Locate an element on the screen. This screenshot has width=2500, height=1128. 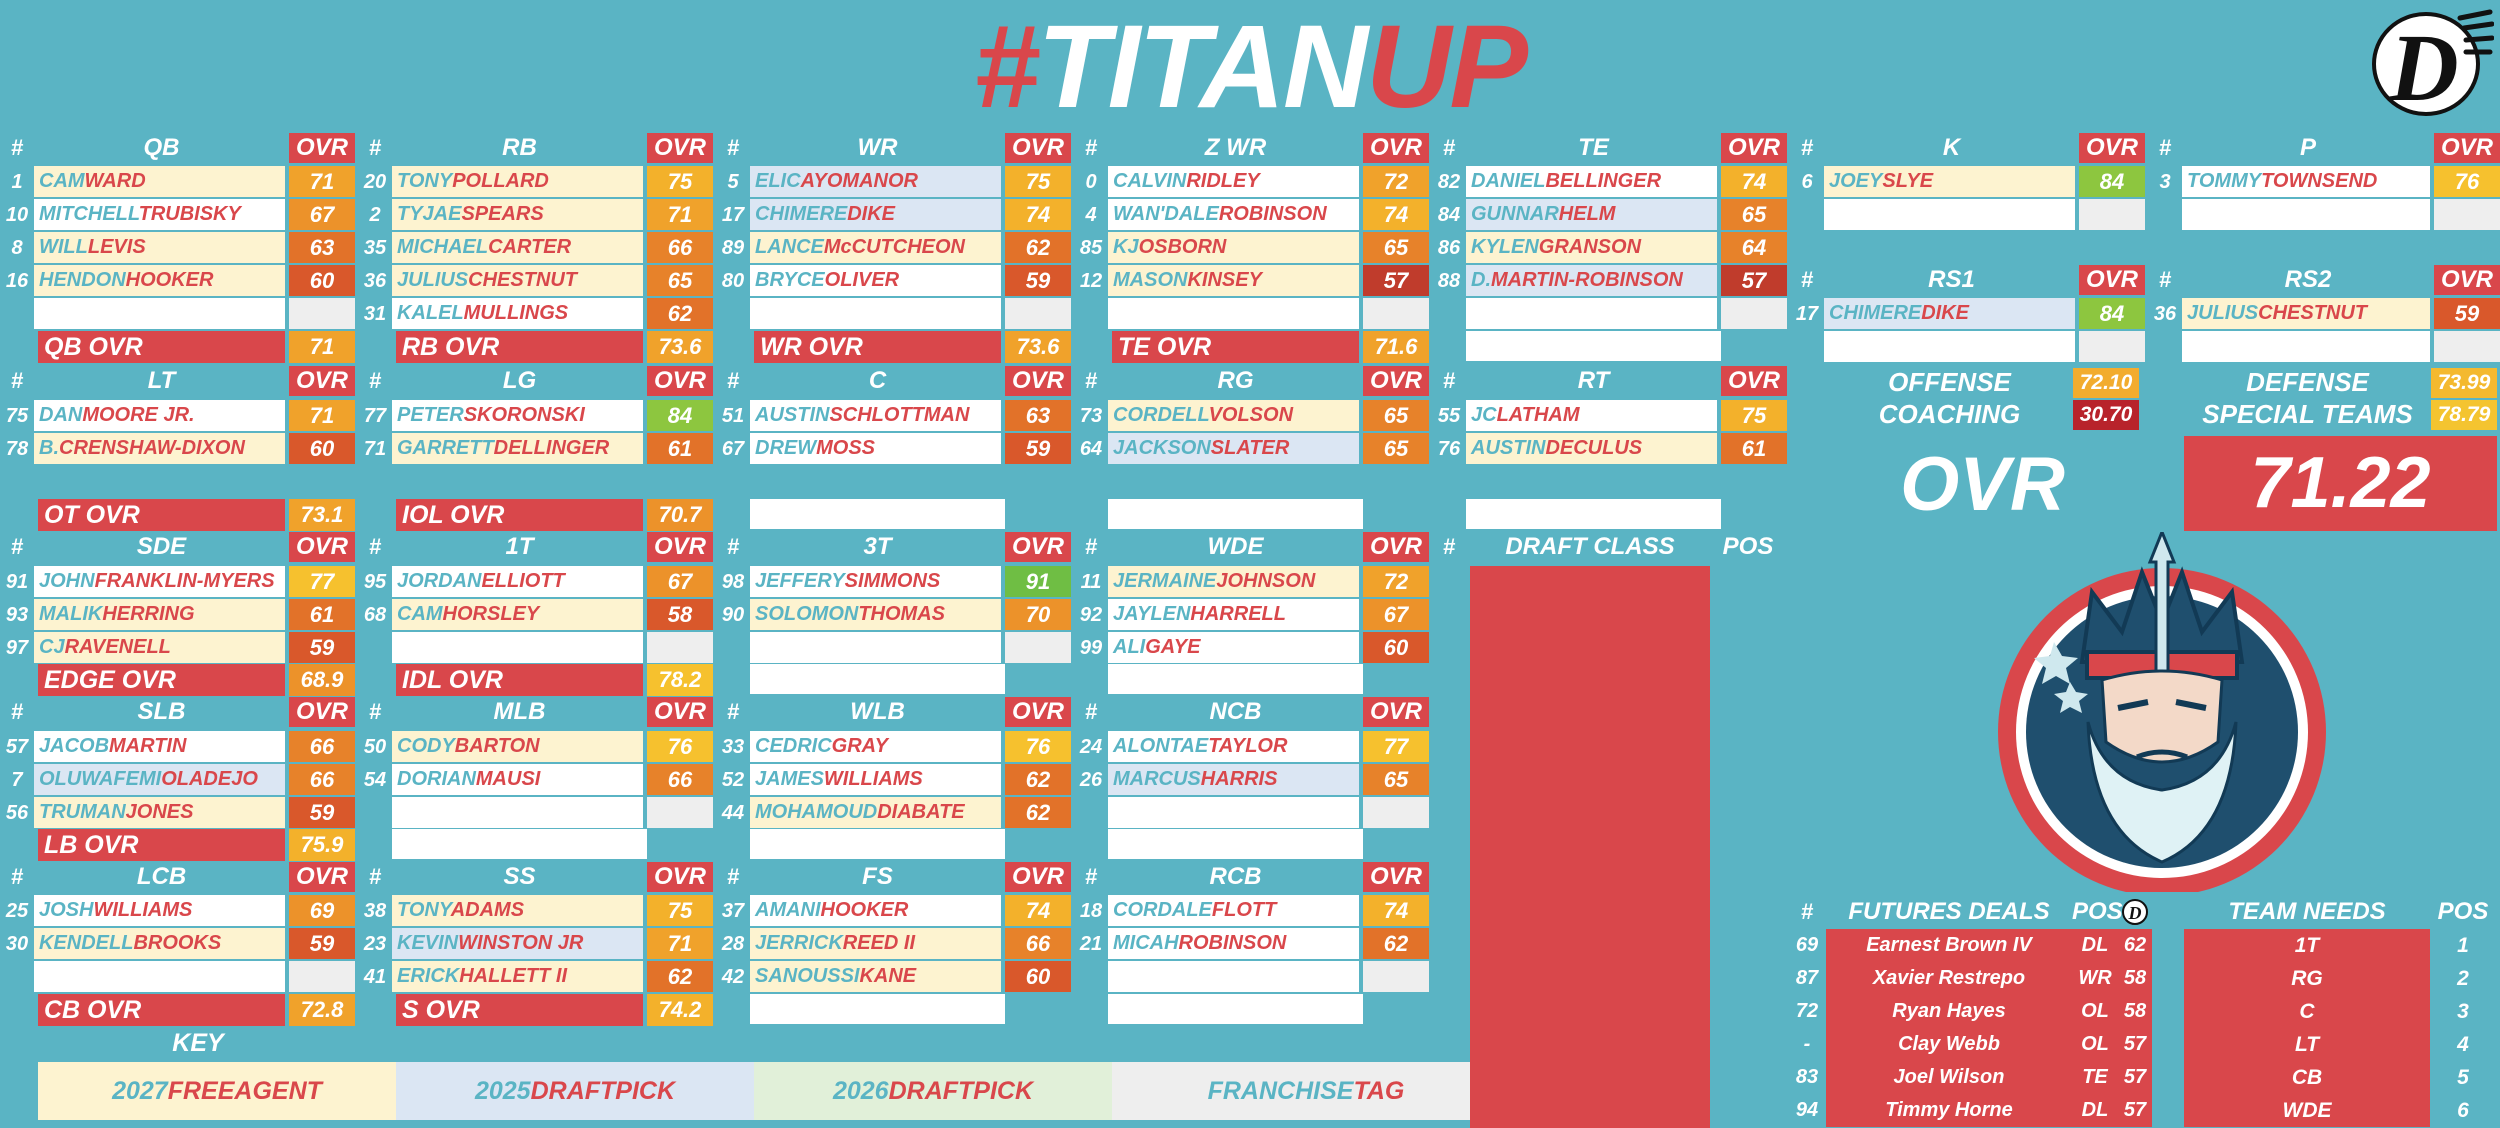
futures-rating: 58 is located at coordinates (2135, 978).